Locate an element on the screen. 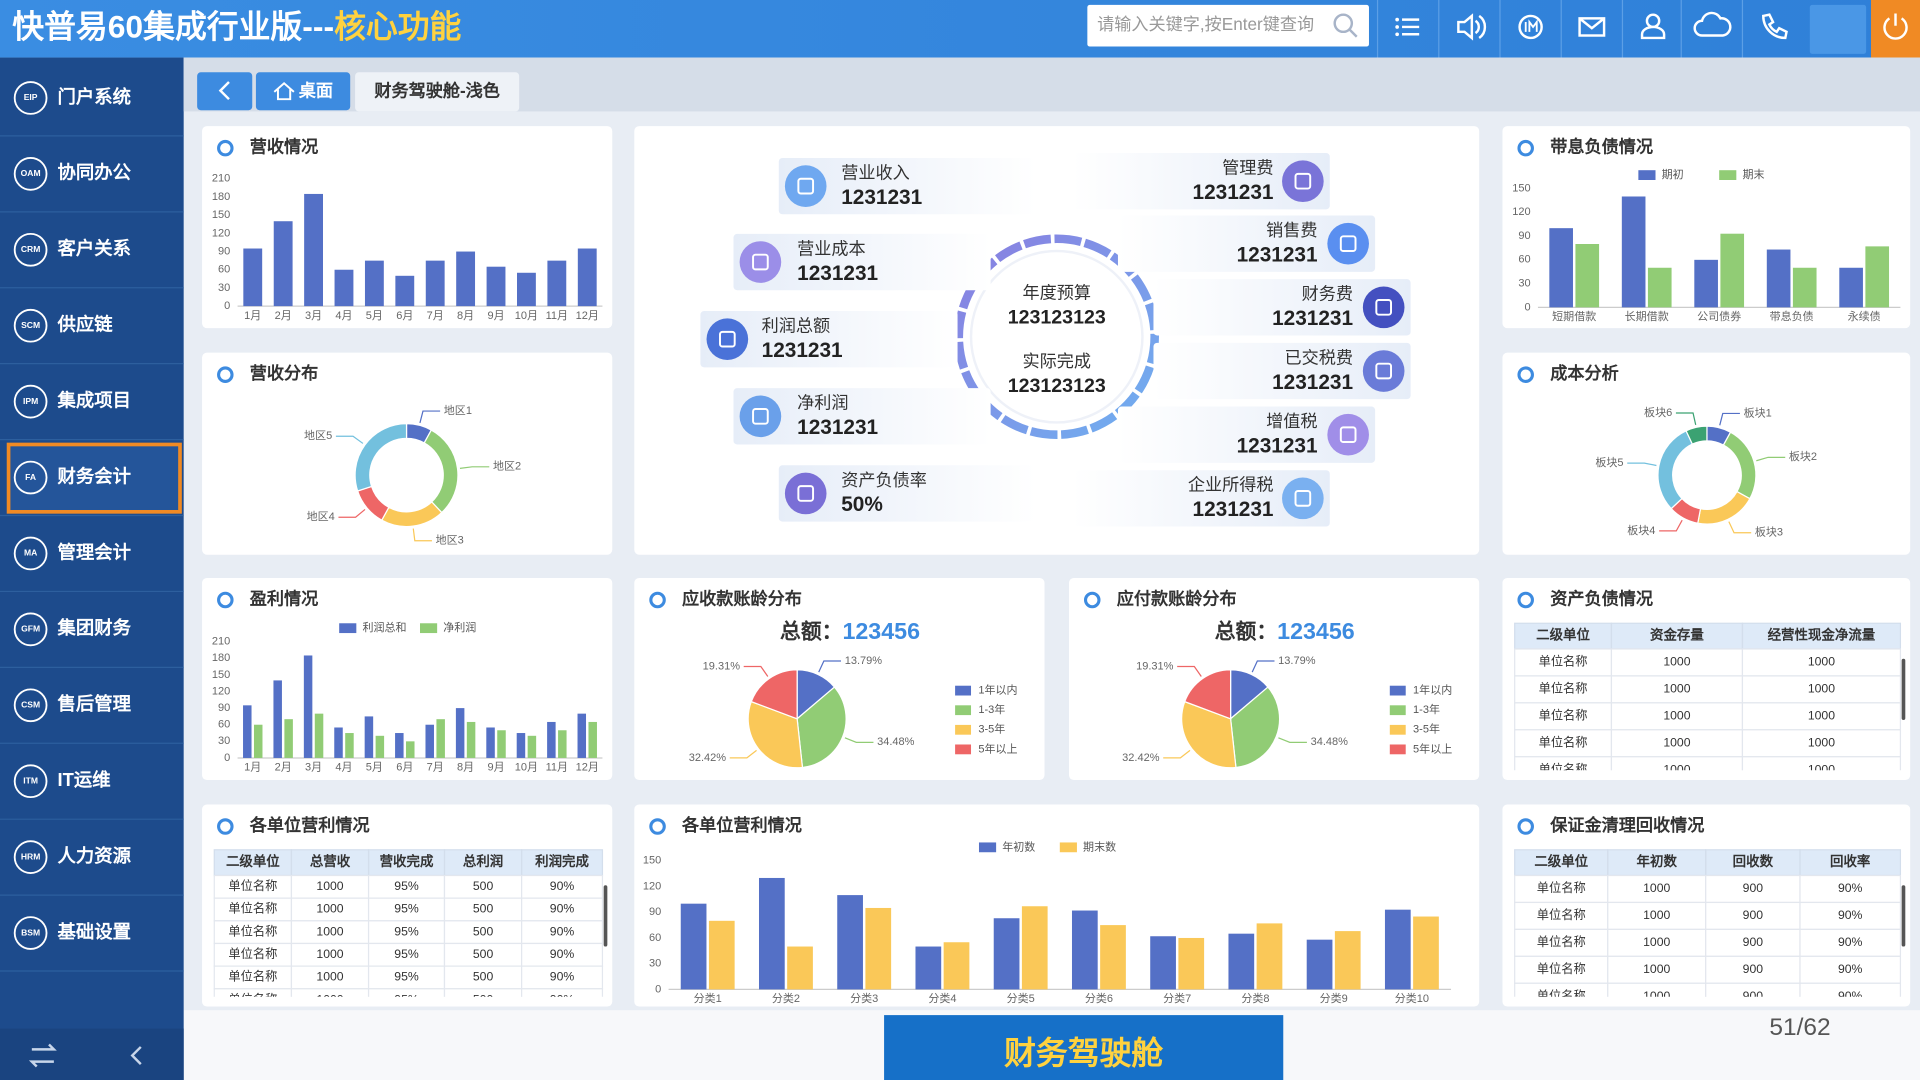  panel-title: 各单位营利情况 is located at coordinates (741, 825).